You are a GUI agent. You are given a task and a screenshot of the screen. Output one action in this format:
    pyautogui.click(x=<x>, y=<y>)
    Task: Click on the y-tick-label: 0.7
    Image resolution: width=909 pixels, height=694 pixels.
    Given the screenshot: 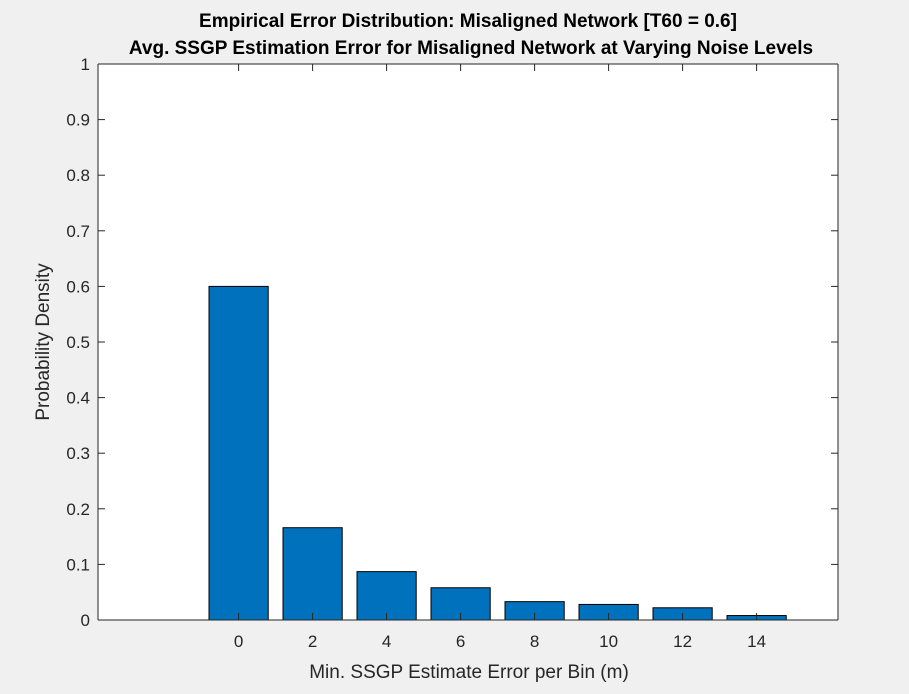 What is the action you would take?
    pyautogui.click(x=78, y=231)
    